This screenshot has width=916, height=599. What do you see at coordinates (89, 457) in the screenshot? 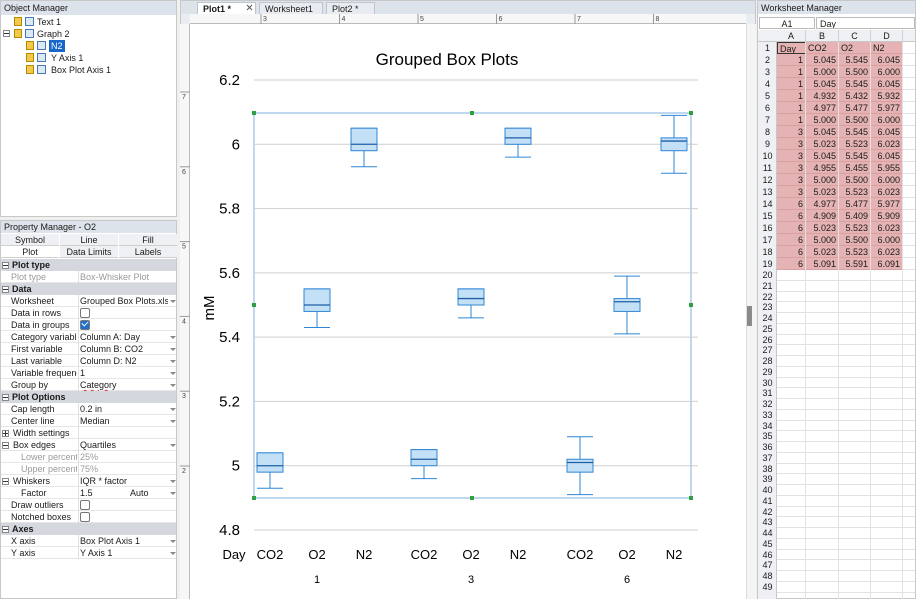
I see `property-value: 25%` at bounding box center [89, 457].